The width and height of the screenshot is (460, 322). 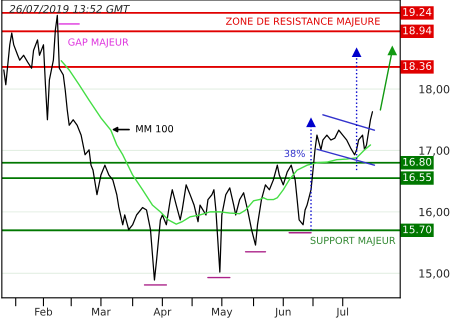 What do you see at coordinates (417, 162) in the screenshot?
I see `ref-line-label: 16.80` at bounding box center [417, 162].